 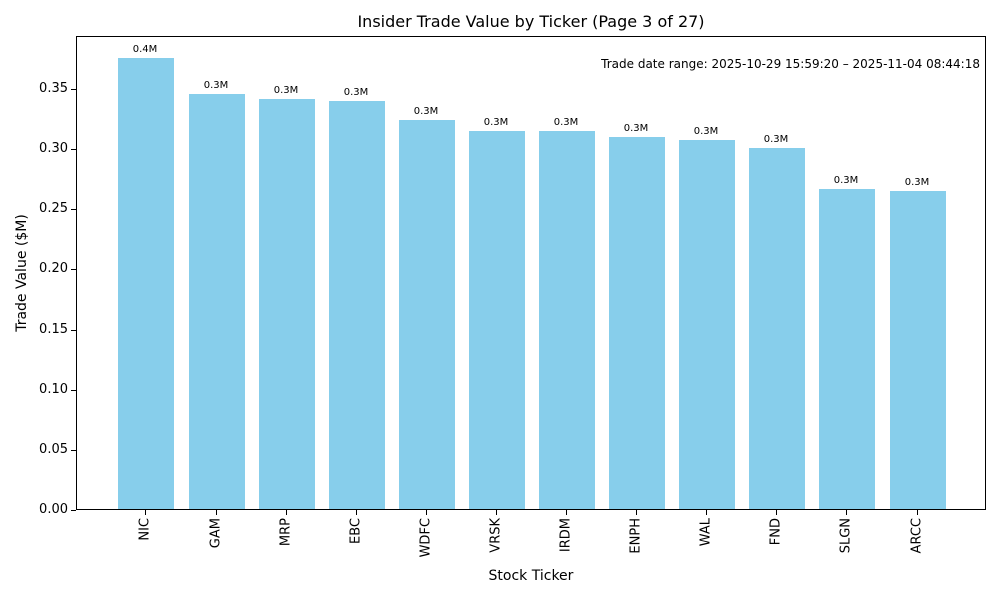 What do you see at coordinates (286, 532) in the screenshot?
I see `x-tick-label-MRP: MRP` at bounding box center [286, 532].